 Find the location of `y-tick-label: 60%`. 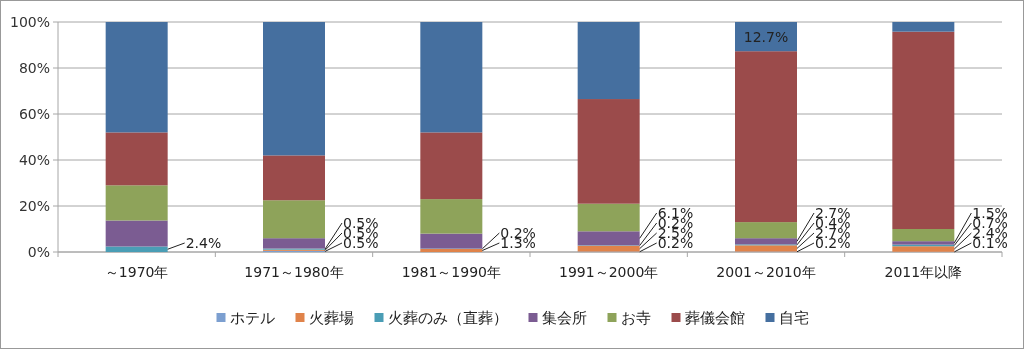

y-tick-label: 60% is located at coordinates (34, 114).